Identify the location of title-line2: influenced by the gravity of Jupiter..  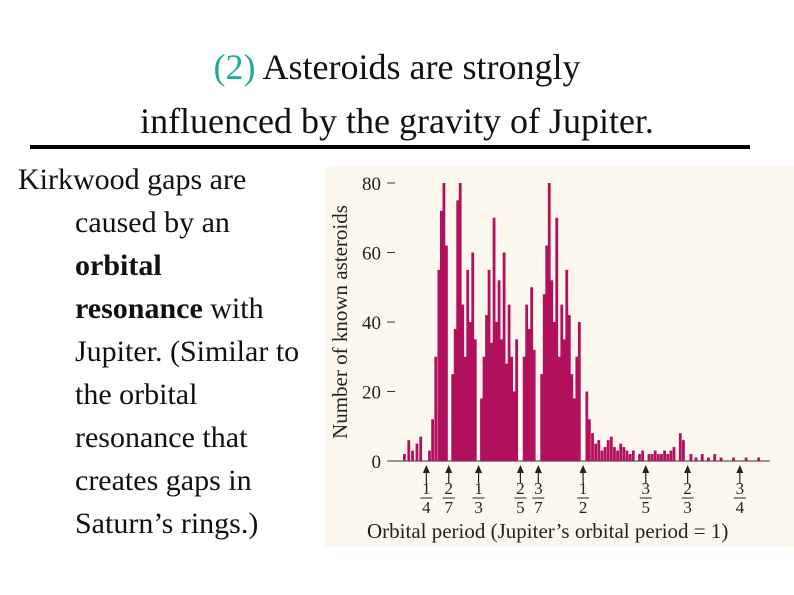
(397, 121).